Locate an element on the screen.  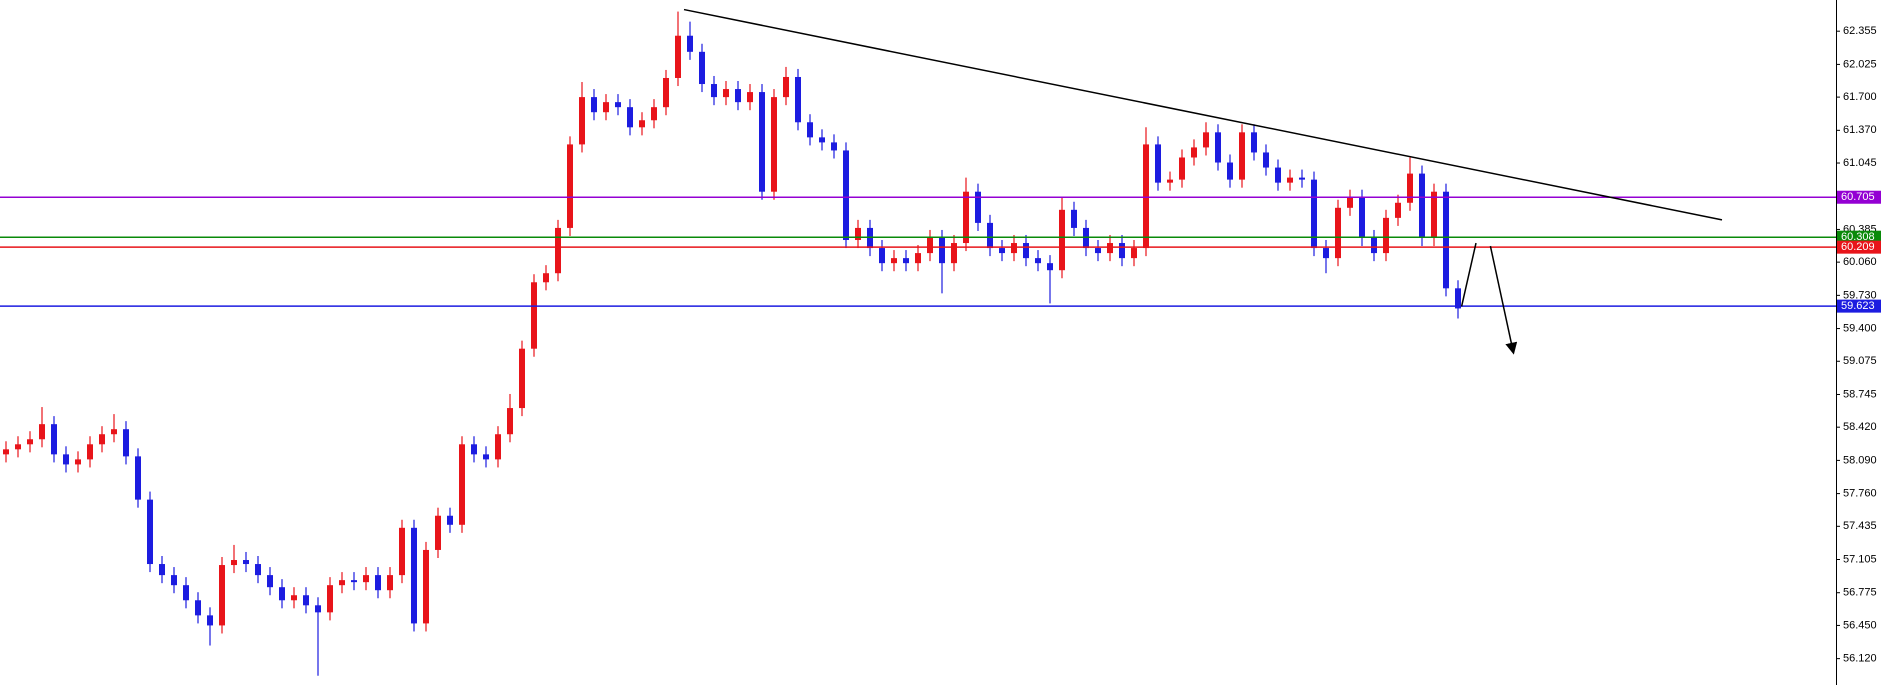
y-tick-label: 57.760 is located at coordinates (1860, 494).